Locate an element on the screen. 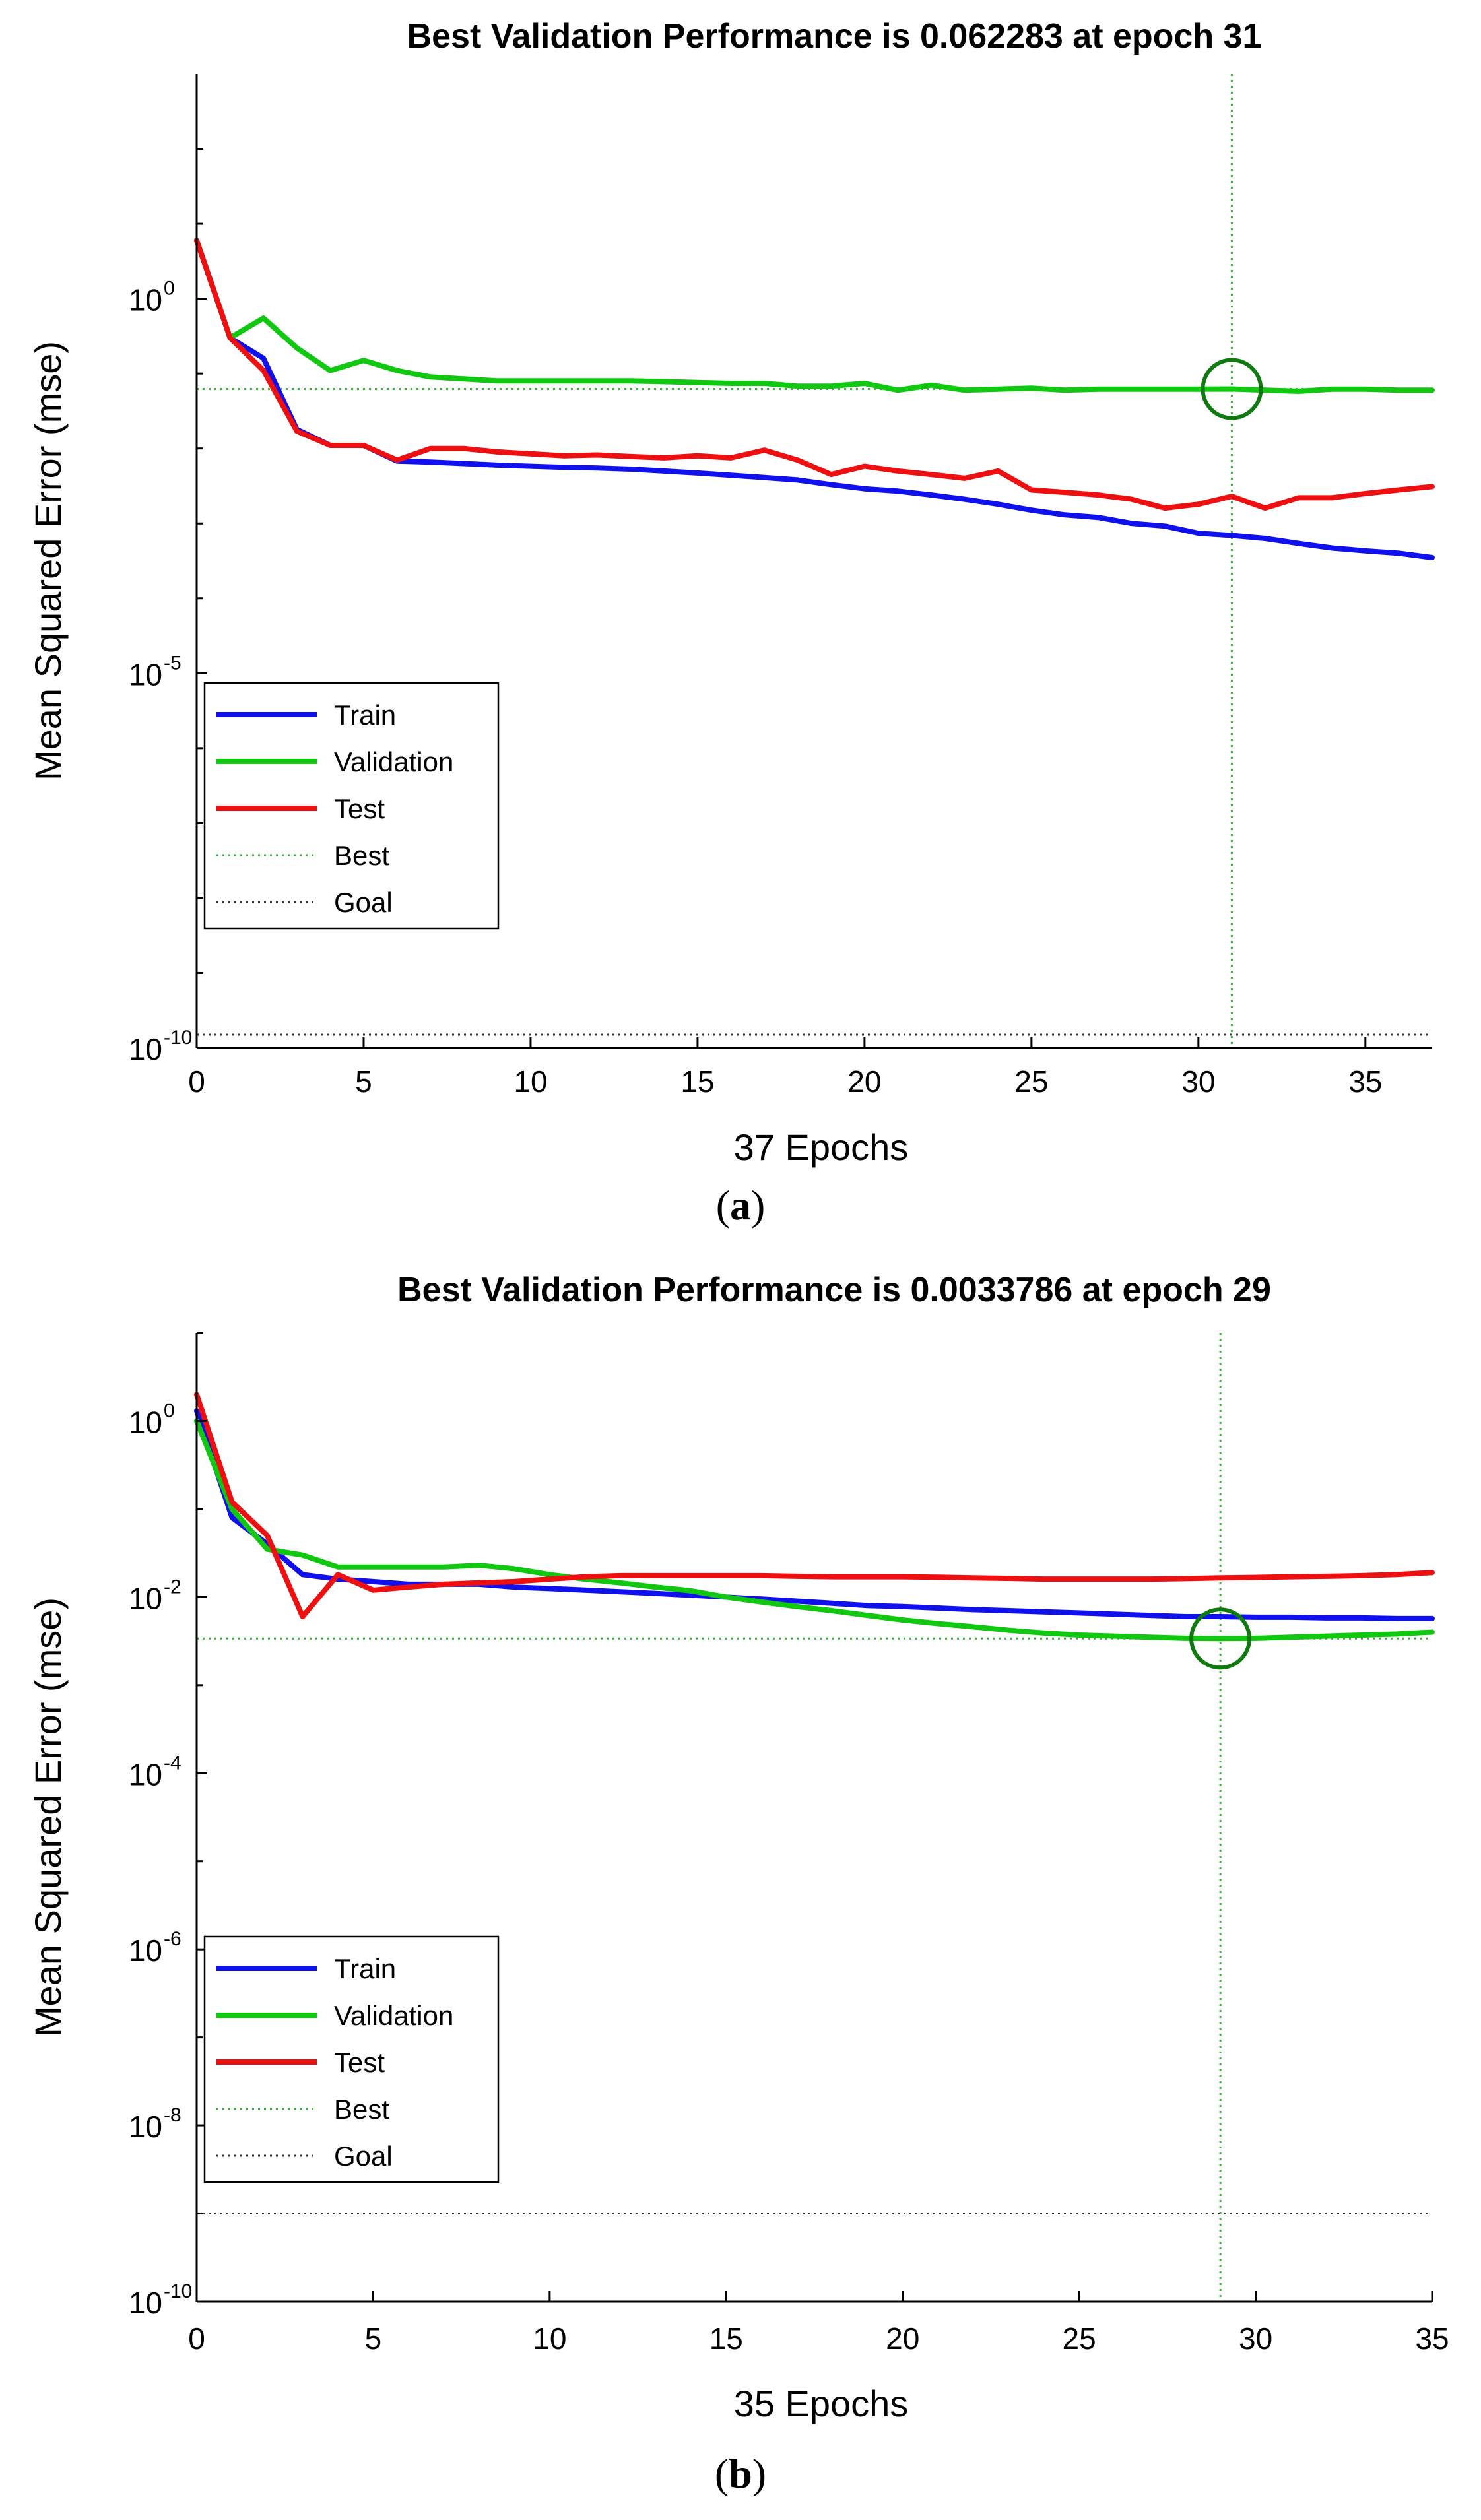 The height and width of the screenshot is (2520, 1481). y-tick-exponent: -5 is located at coordinates (172, 663).